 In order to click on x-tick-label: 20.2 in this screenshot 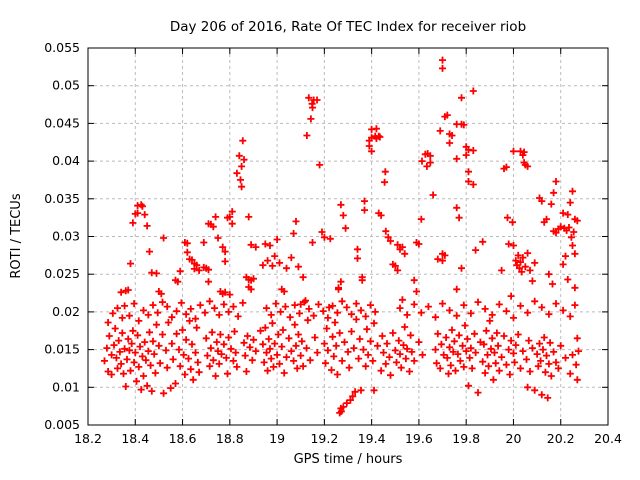, I will do `click(561, 438)`.